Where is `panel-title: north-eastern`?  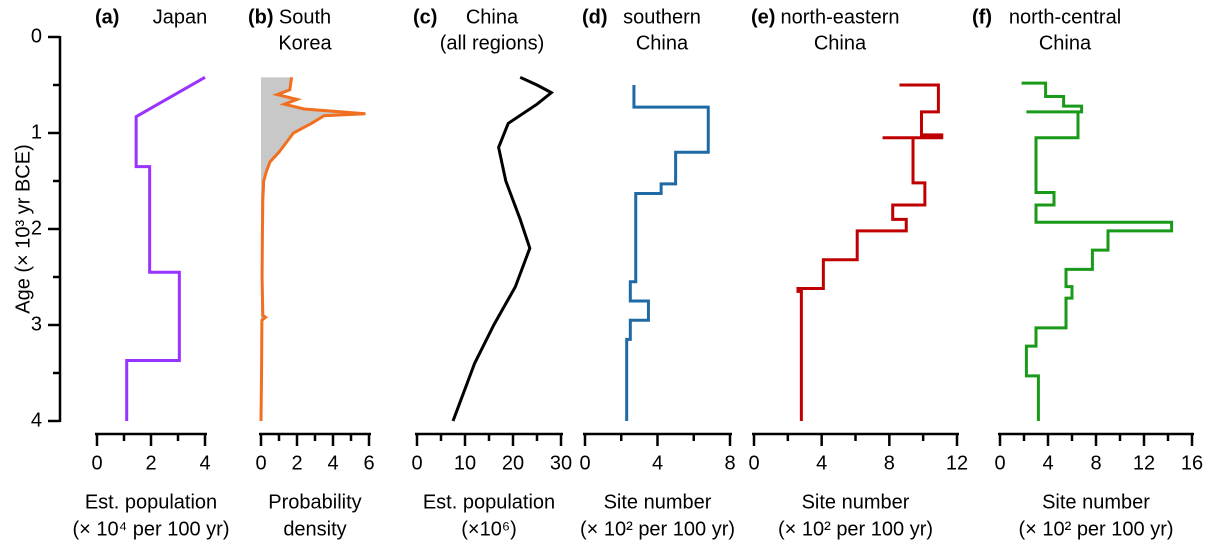 panel-title: north-eastern is located at coordinates (840, 17).